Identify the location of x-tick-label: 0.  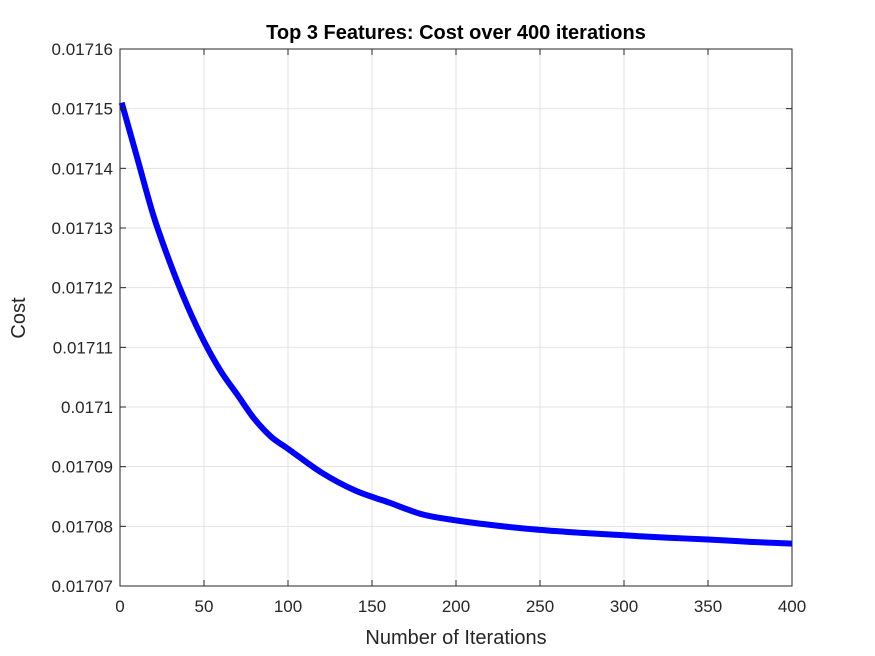
(119, 606).